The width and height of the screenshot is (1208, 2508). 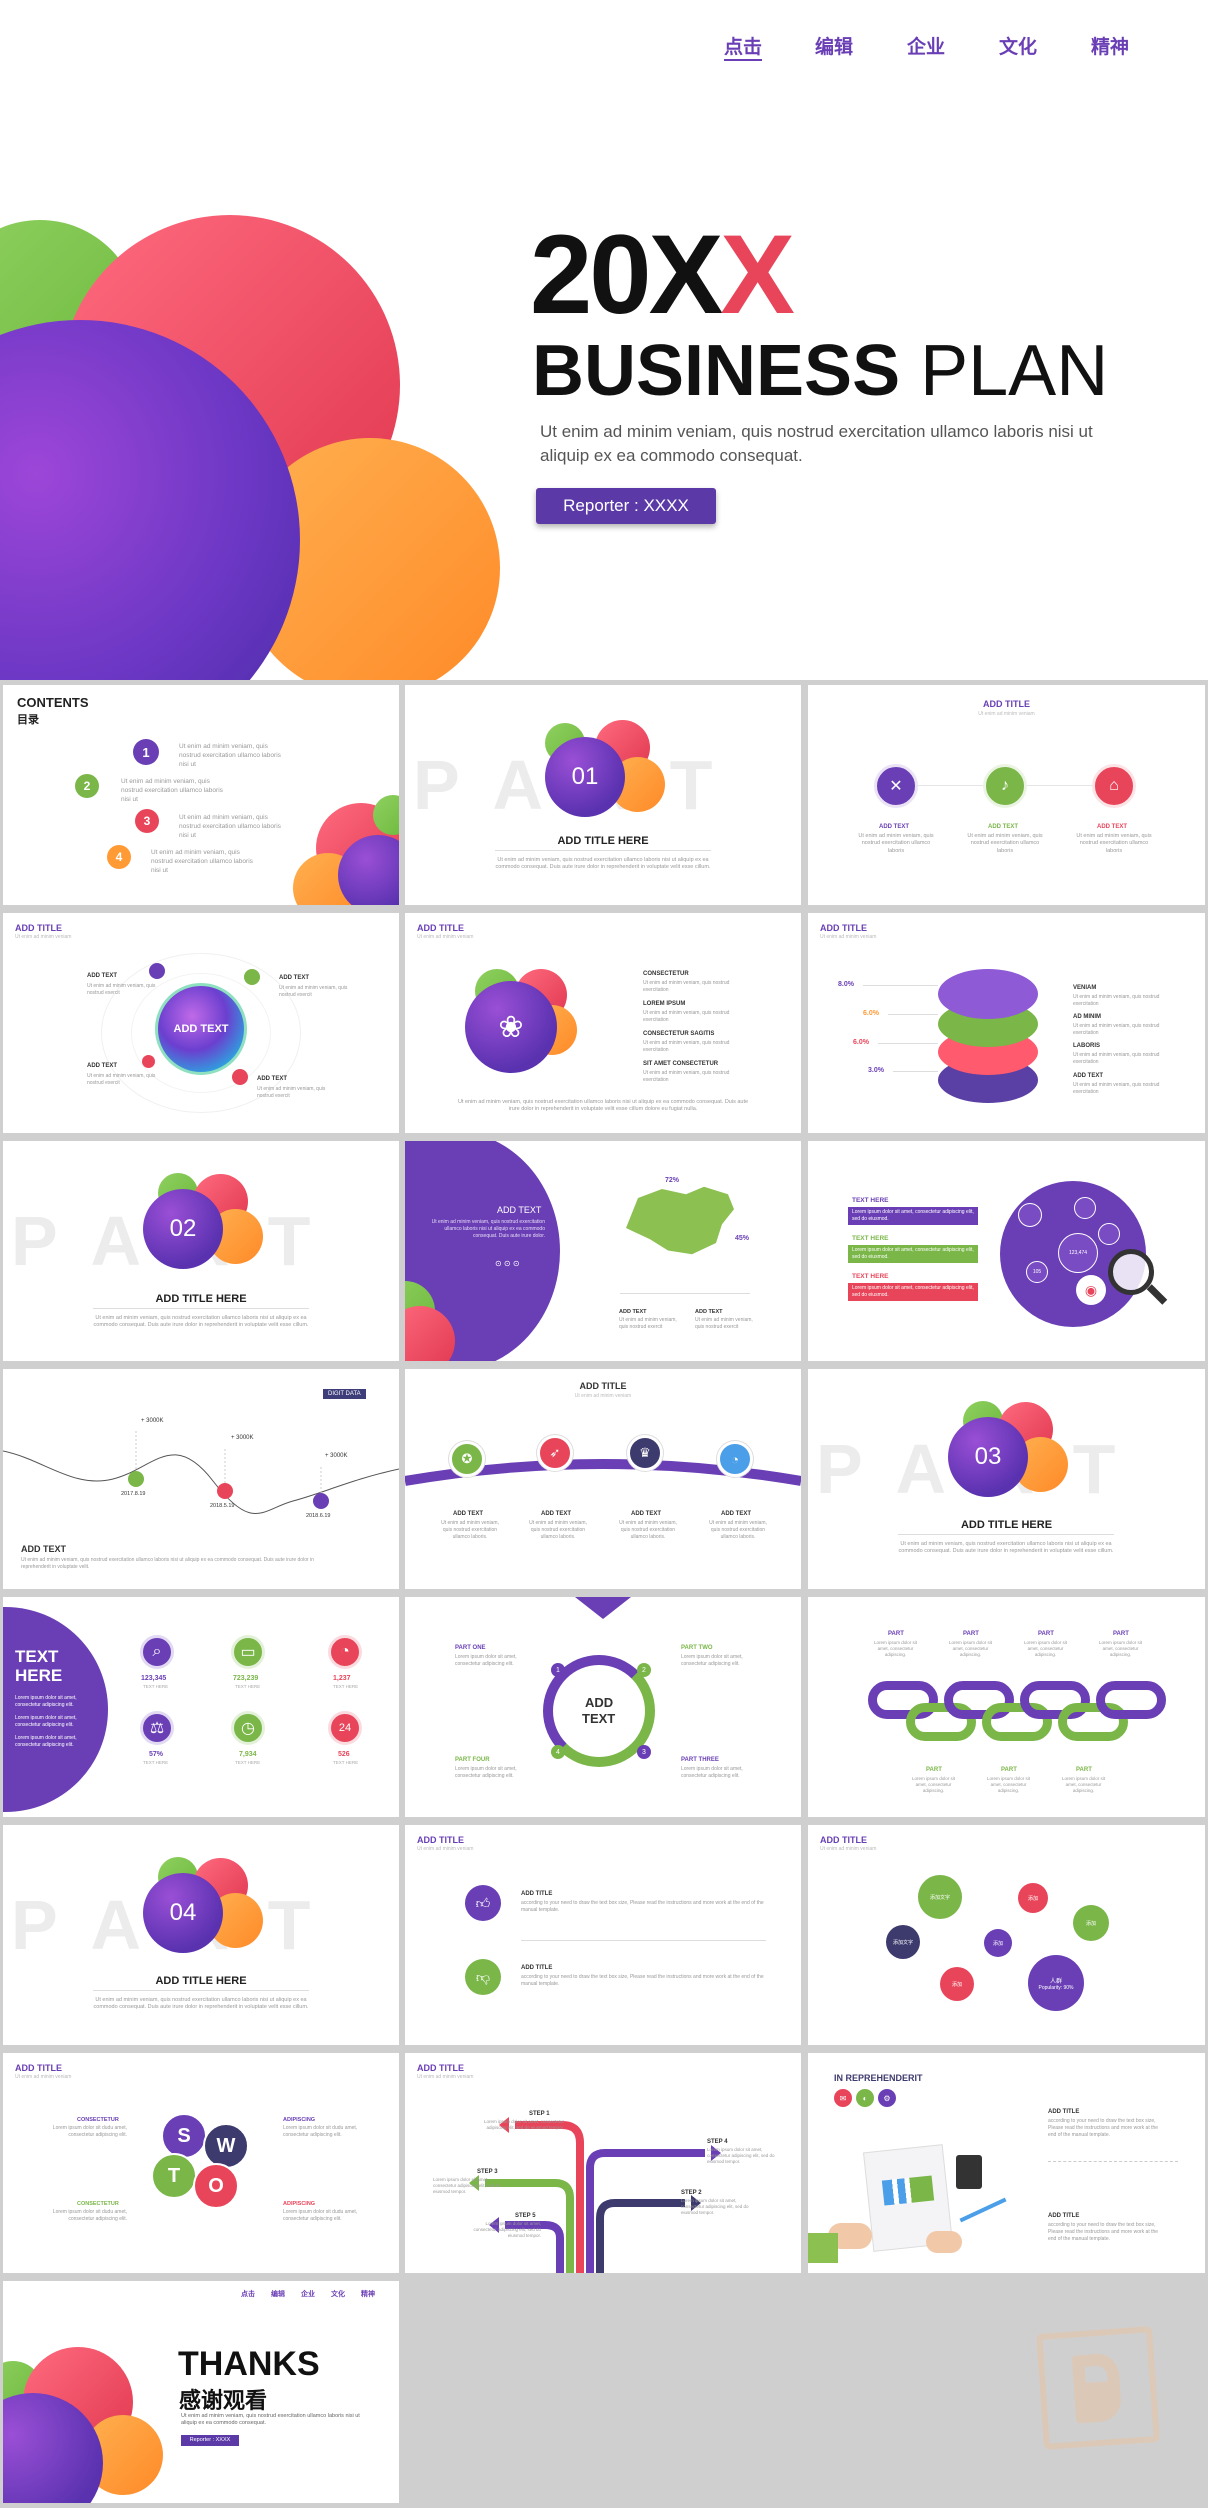 I want to click on wave-date-1: 2017.8.19, so click(x=133, y=1494).